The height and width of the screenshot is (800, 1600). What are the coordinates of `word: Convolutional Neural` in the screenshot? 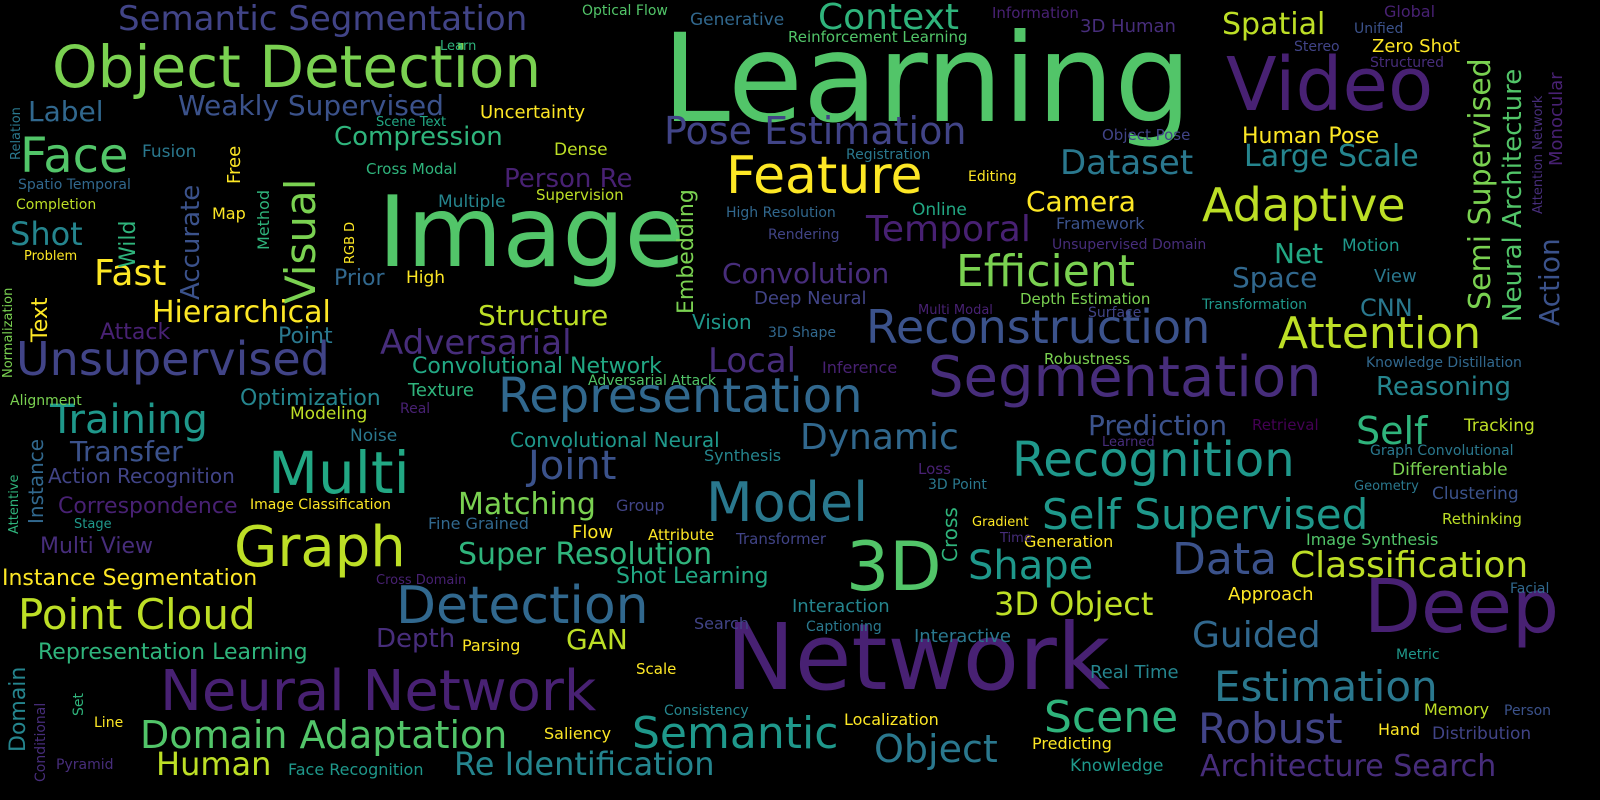 It's located at (615, 440).